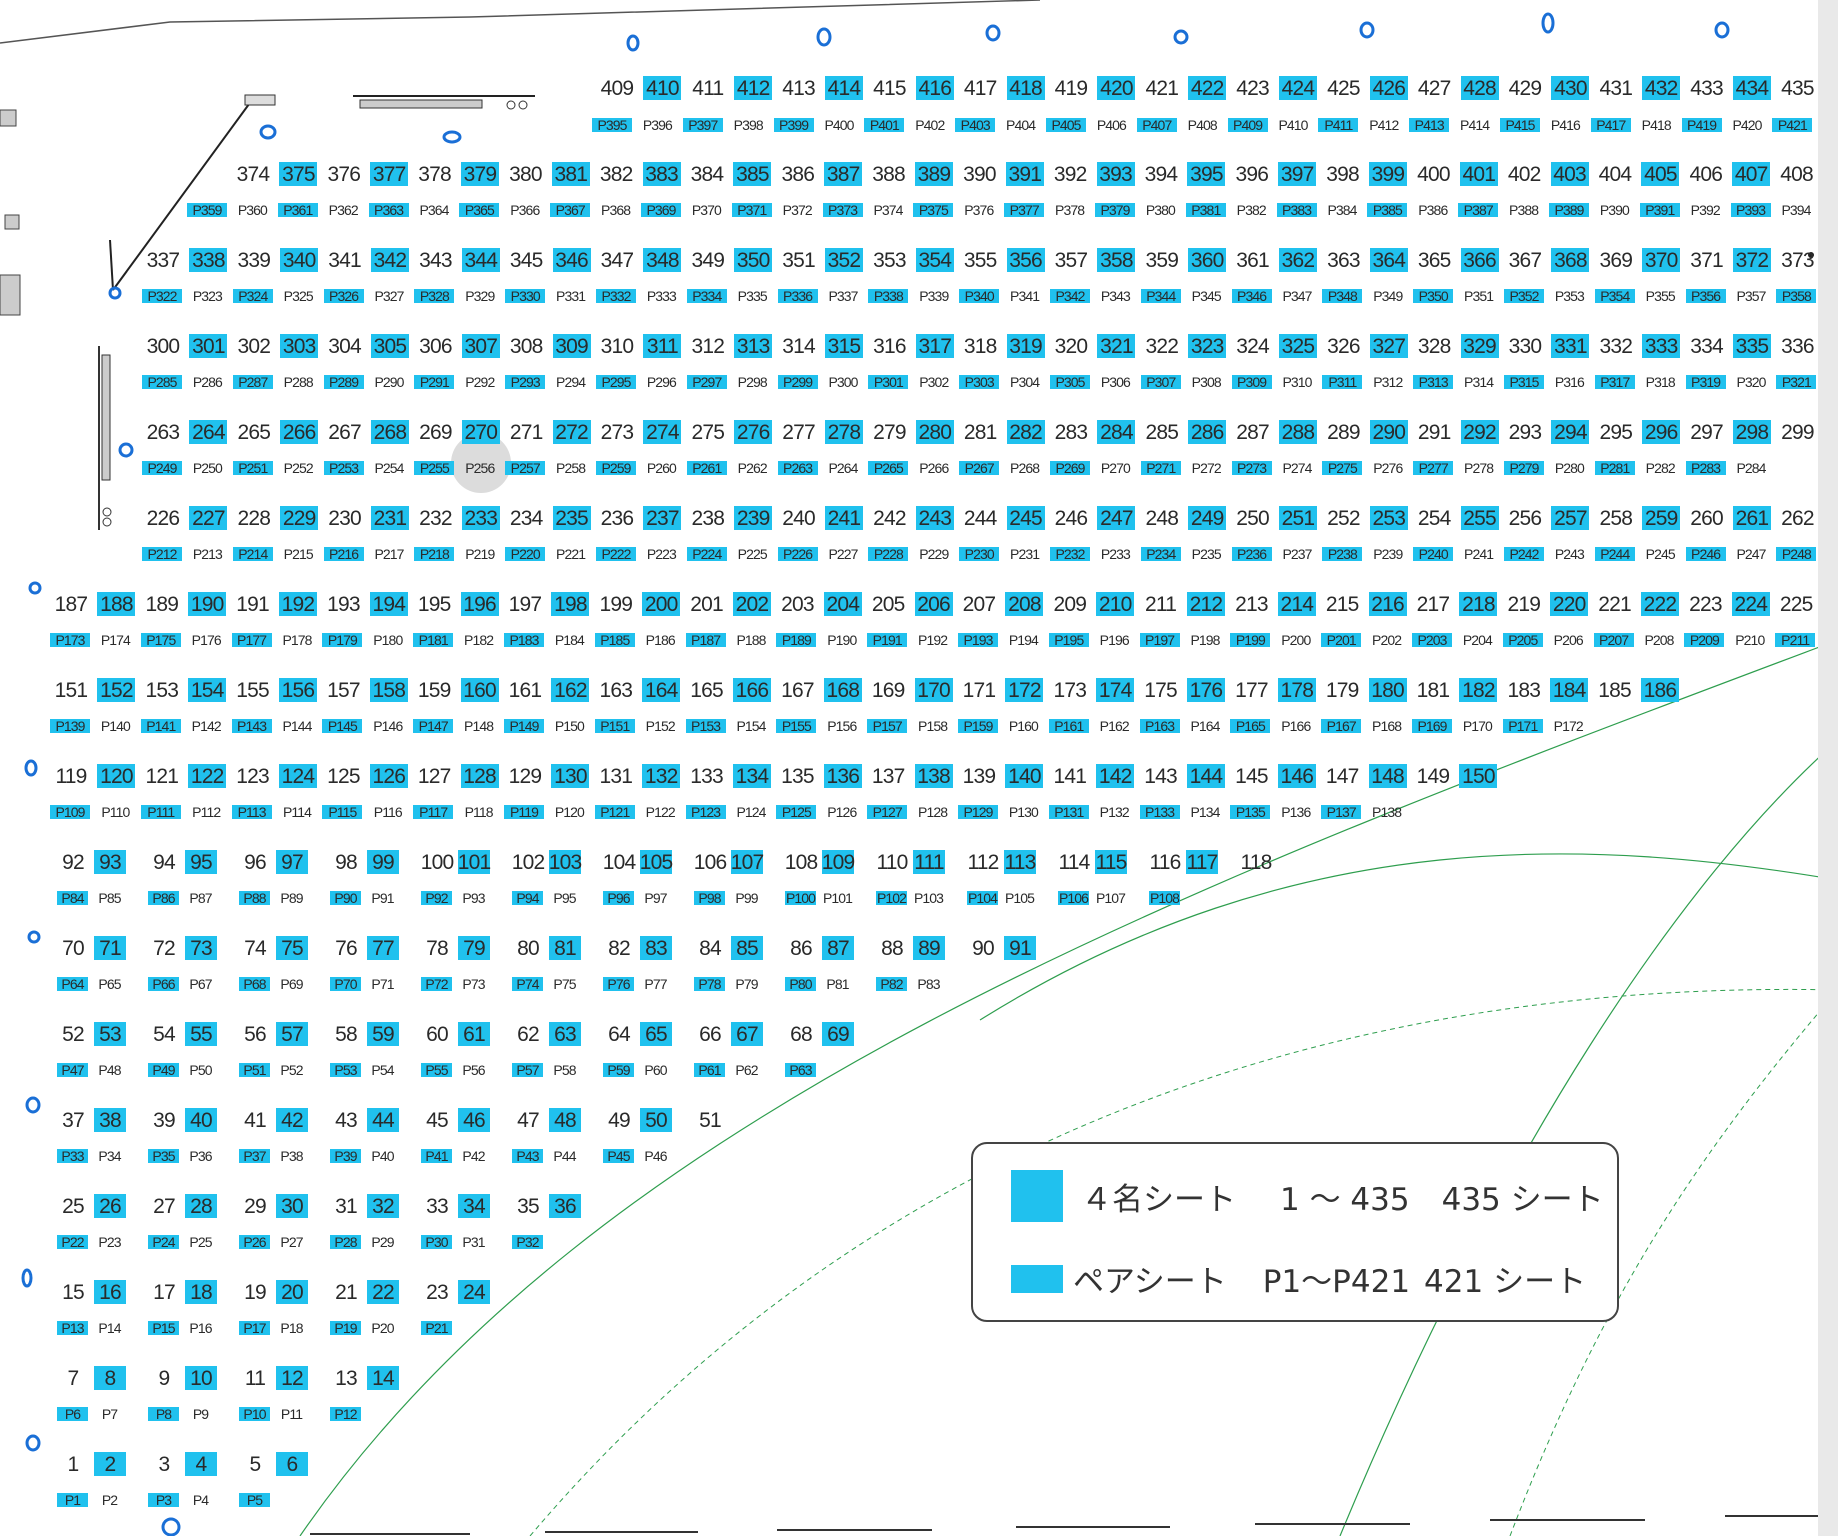 Image resolution: width=1838 pixels, height=1536 pixels. What do you see at coordinates (1752, 260) in the screenshot?
I see `four-seat: 372` at bounding box center [1752, 260].